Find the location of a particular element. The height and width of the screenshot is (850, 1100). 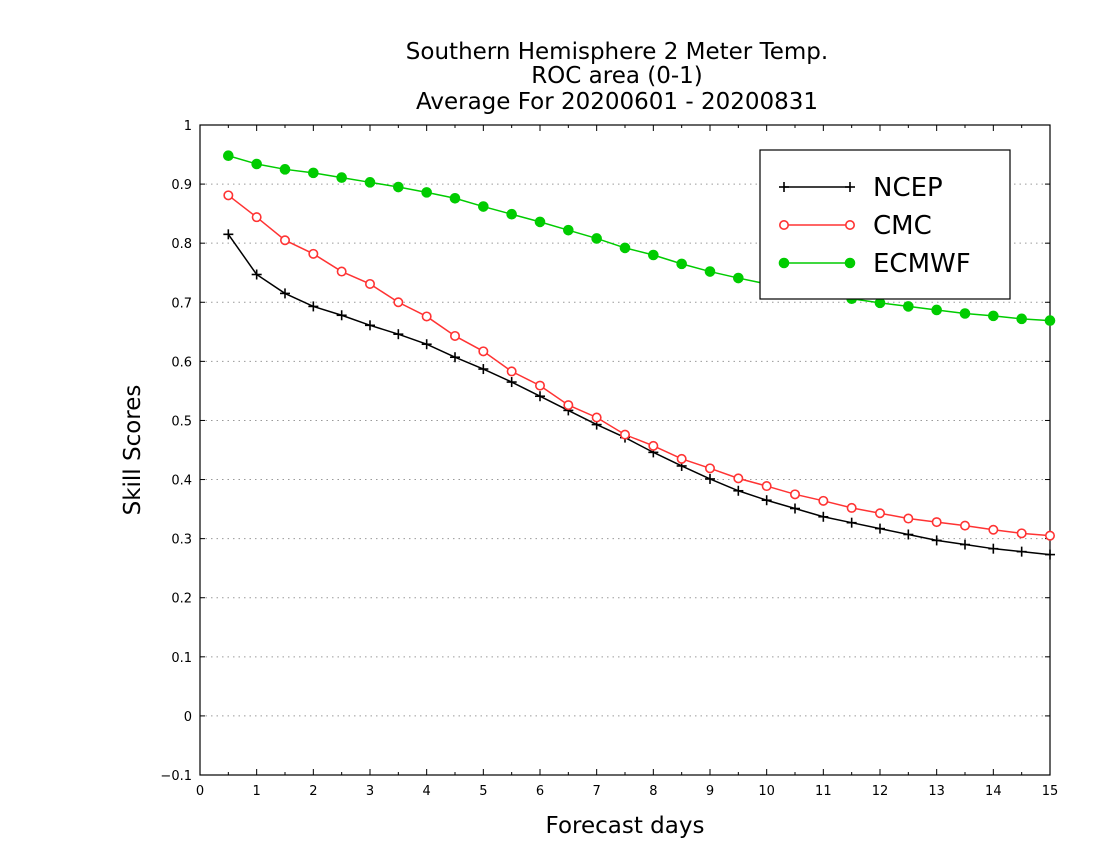

x-tick-label: 11 is located at coordinates (823, 791).